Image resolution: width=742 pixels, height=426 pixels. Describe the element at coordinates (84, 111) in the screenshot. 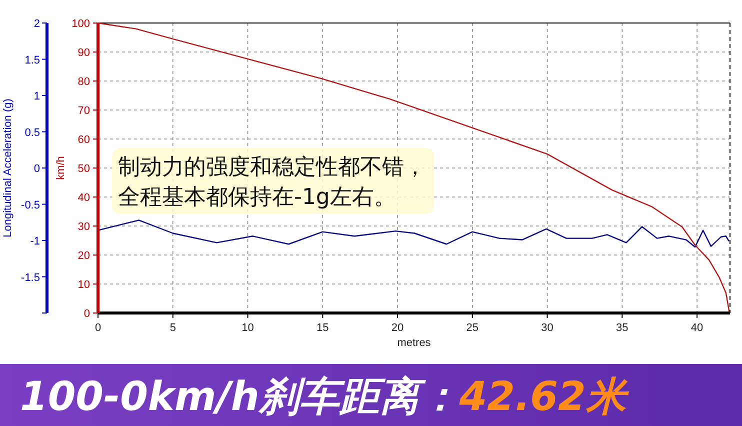

I see `y2-tick-label: 70` at that location.